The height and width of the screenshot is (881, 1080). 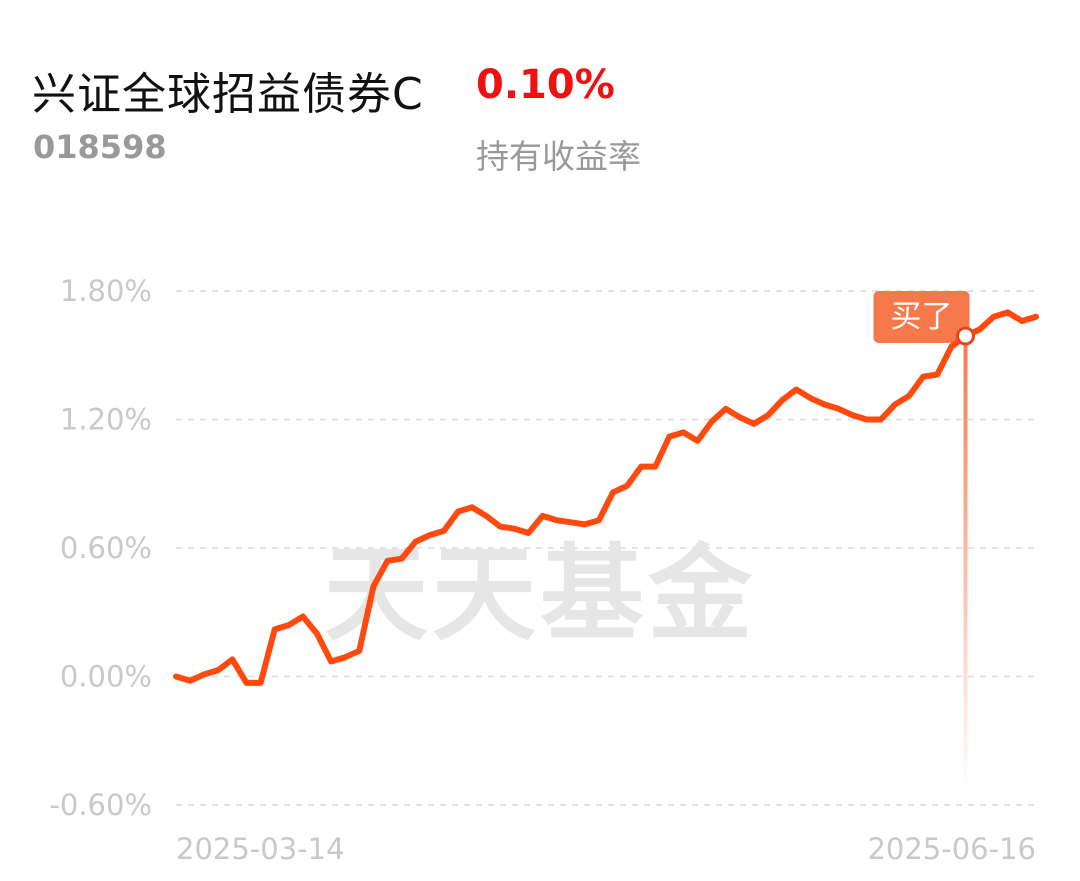 What do you see at coordinates (966, 336) in the screenshot?
I see `buy-marker-point` at bounding box center [966, 336].